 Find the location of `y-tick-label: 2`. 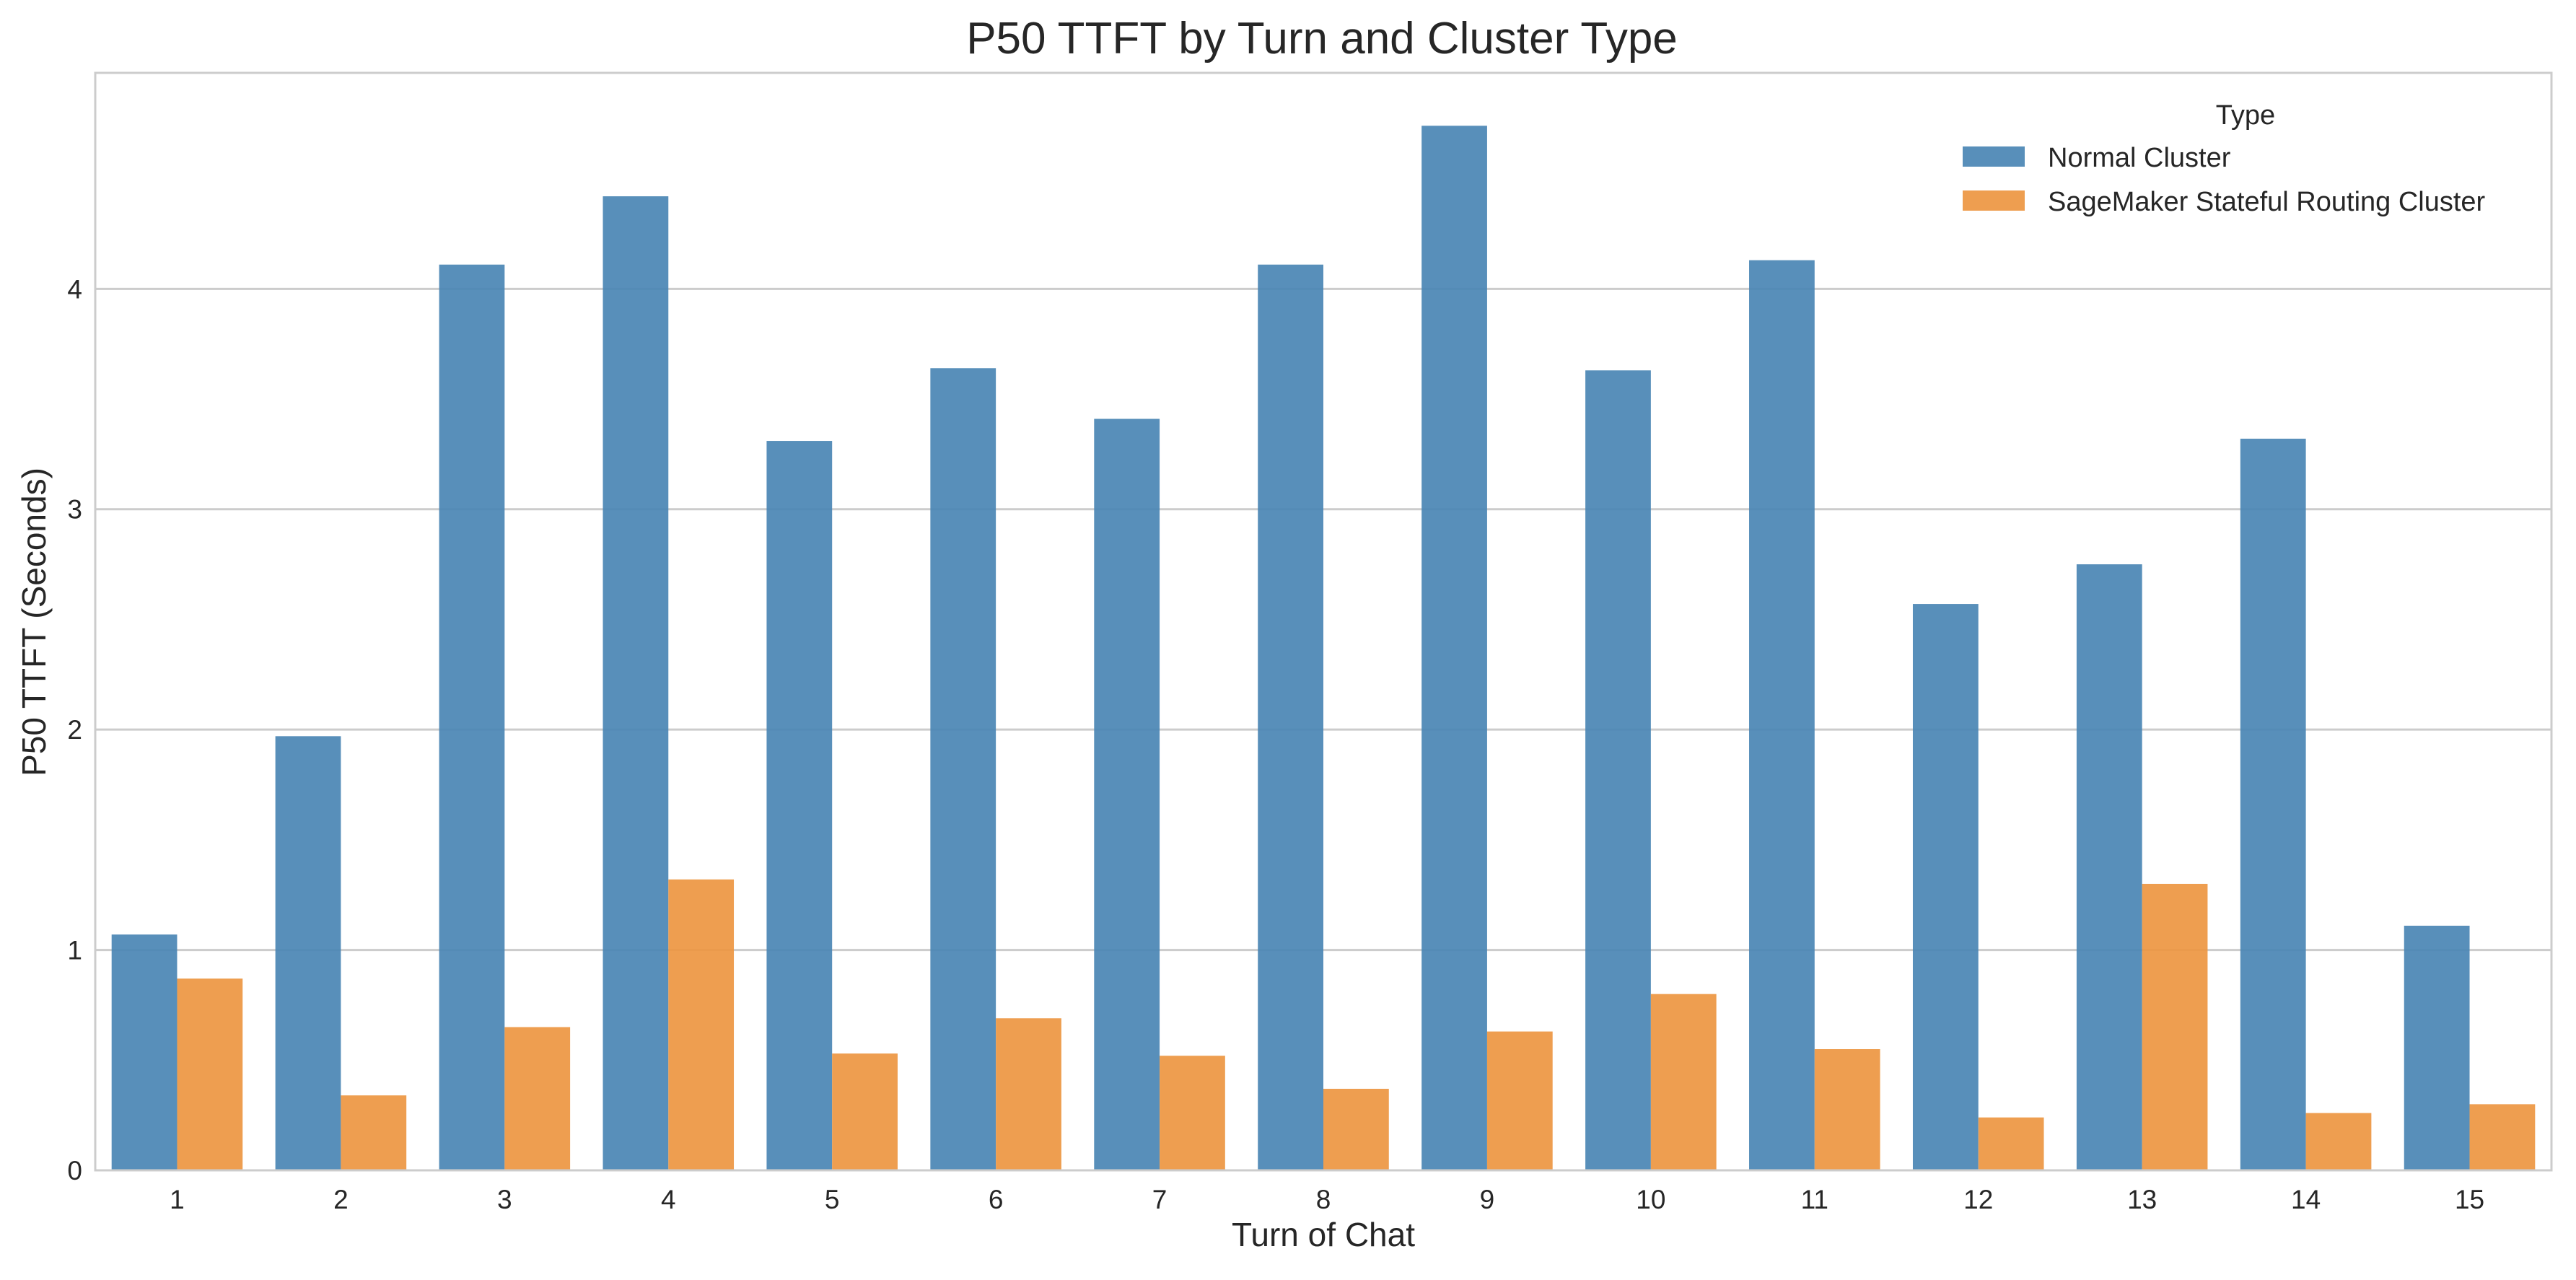

y-tick-label: 2 is located at coordinates (74, 730).